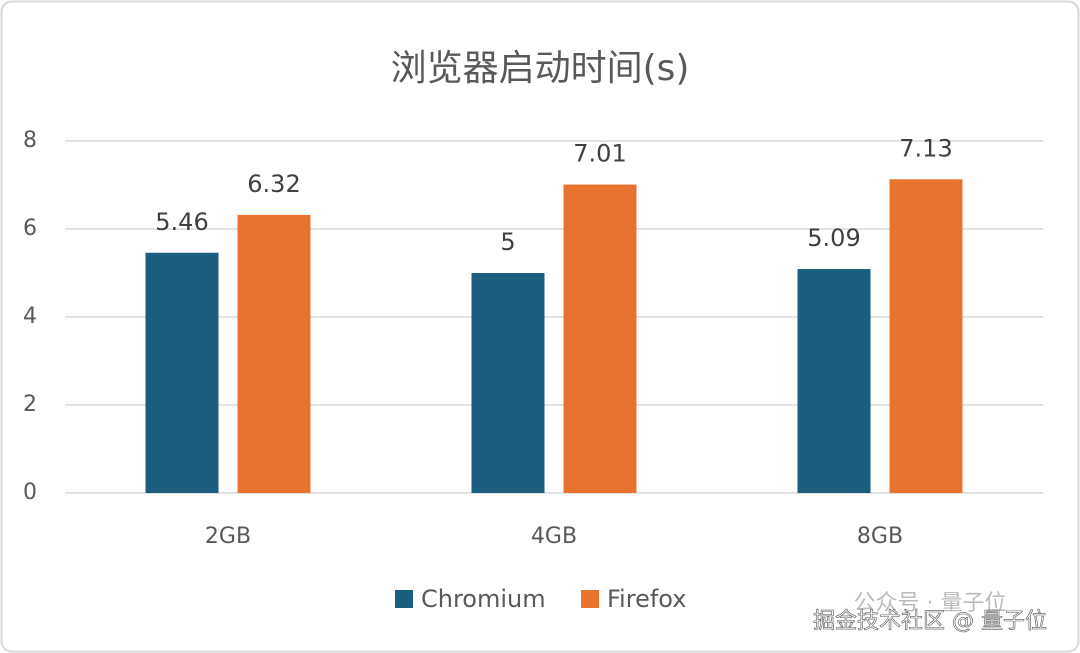 The height and width of the screenshot is (653, 1080). Describe the element at coordinates (181, 222) in the screenshot. I see `value-label: 5.46` at that location.